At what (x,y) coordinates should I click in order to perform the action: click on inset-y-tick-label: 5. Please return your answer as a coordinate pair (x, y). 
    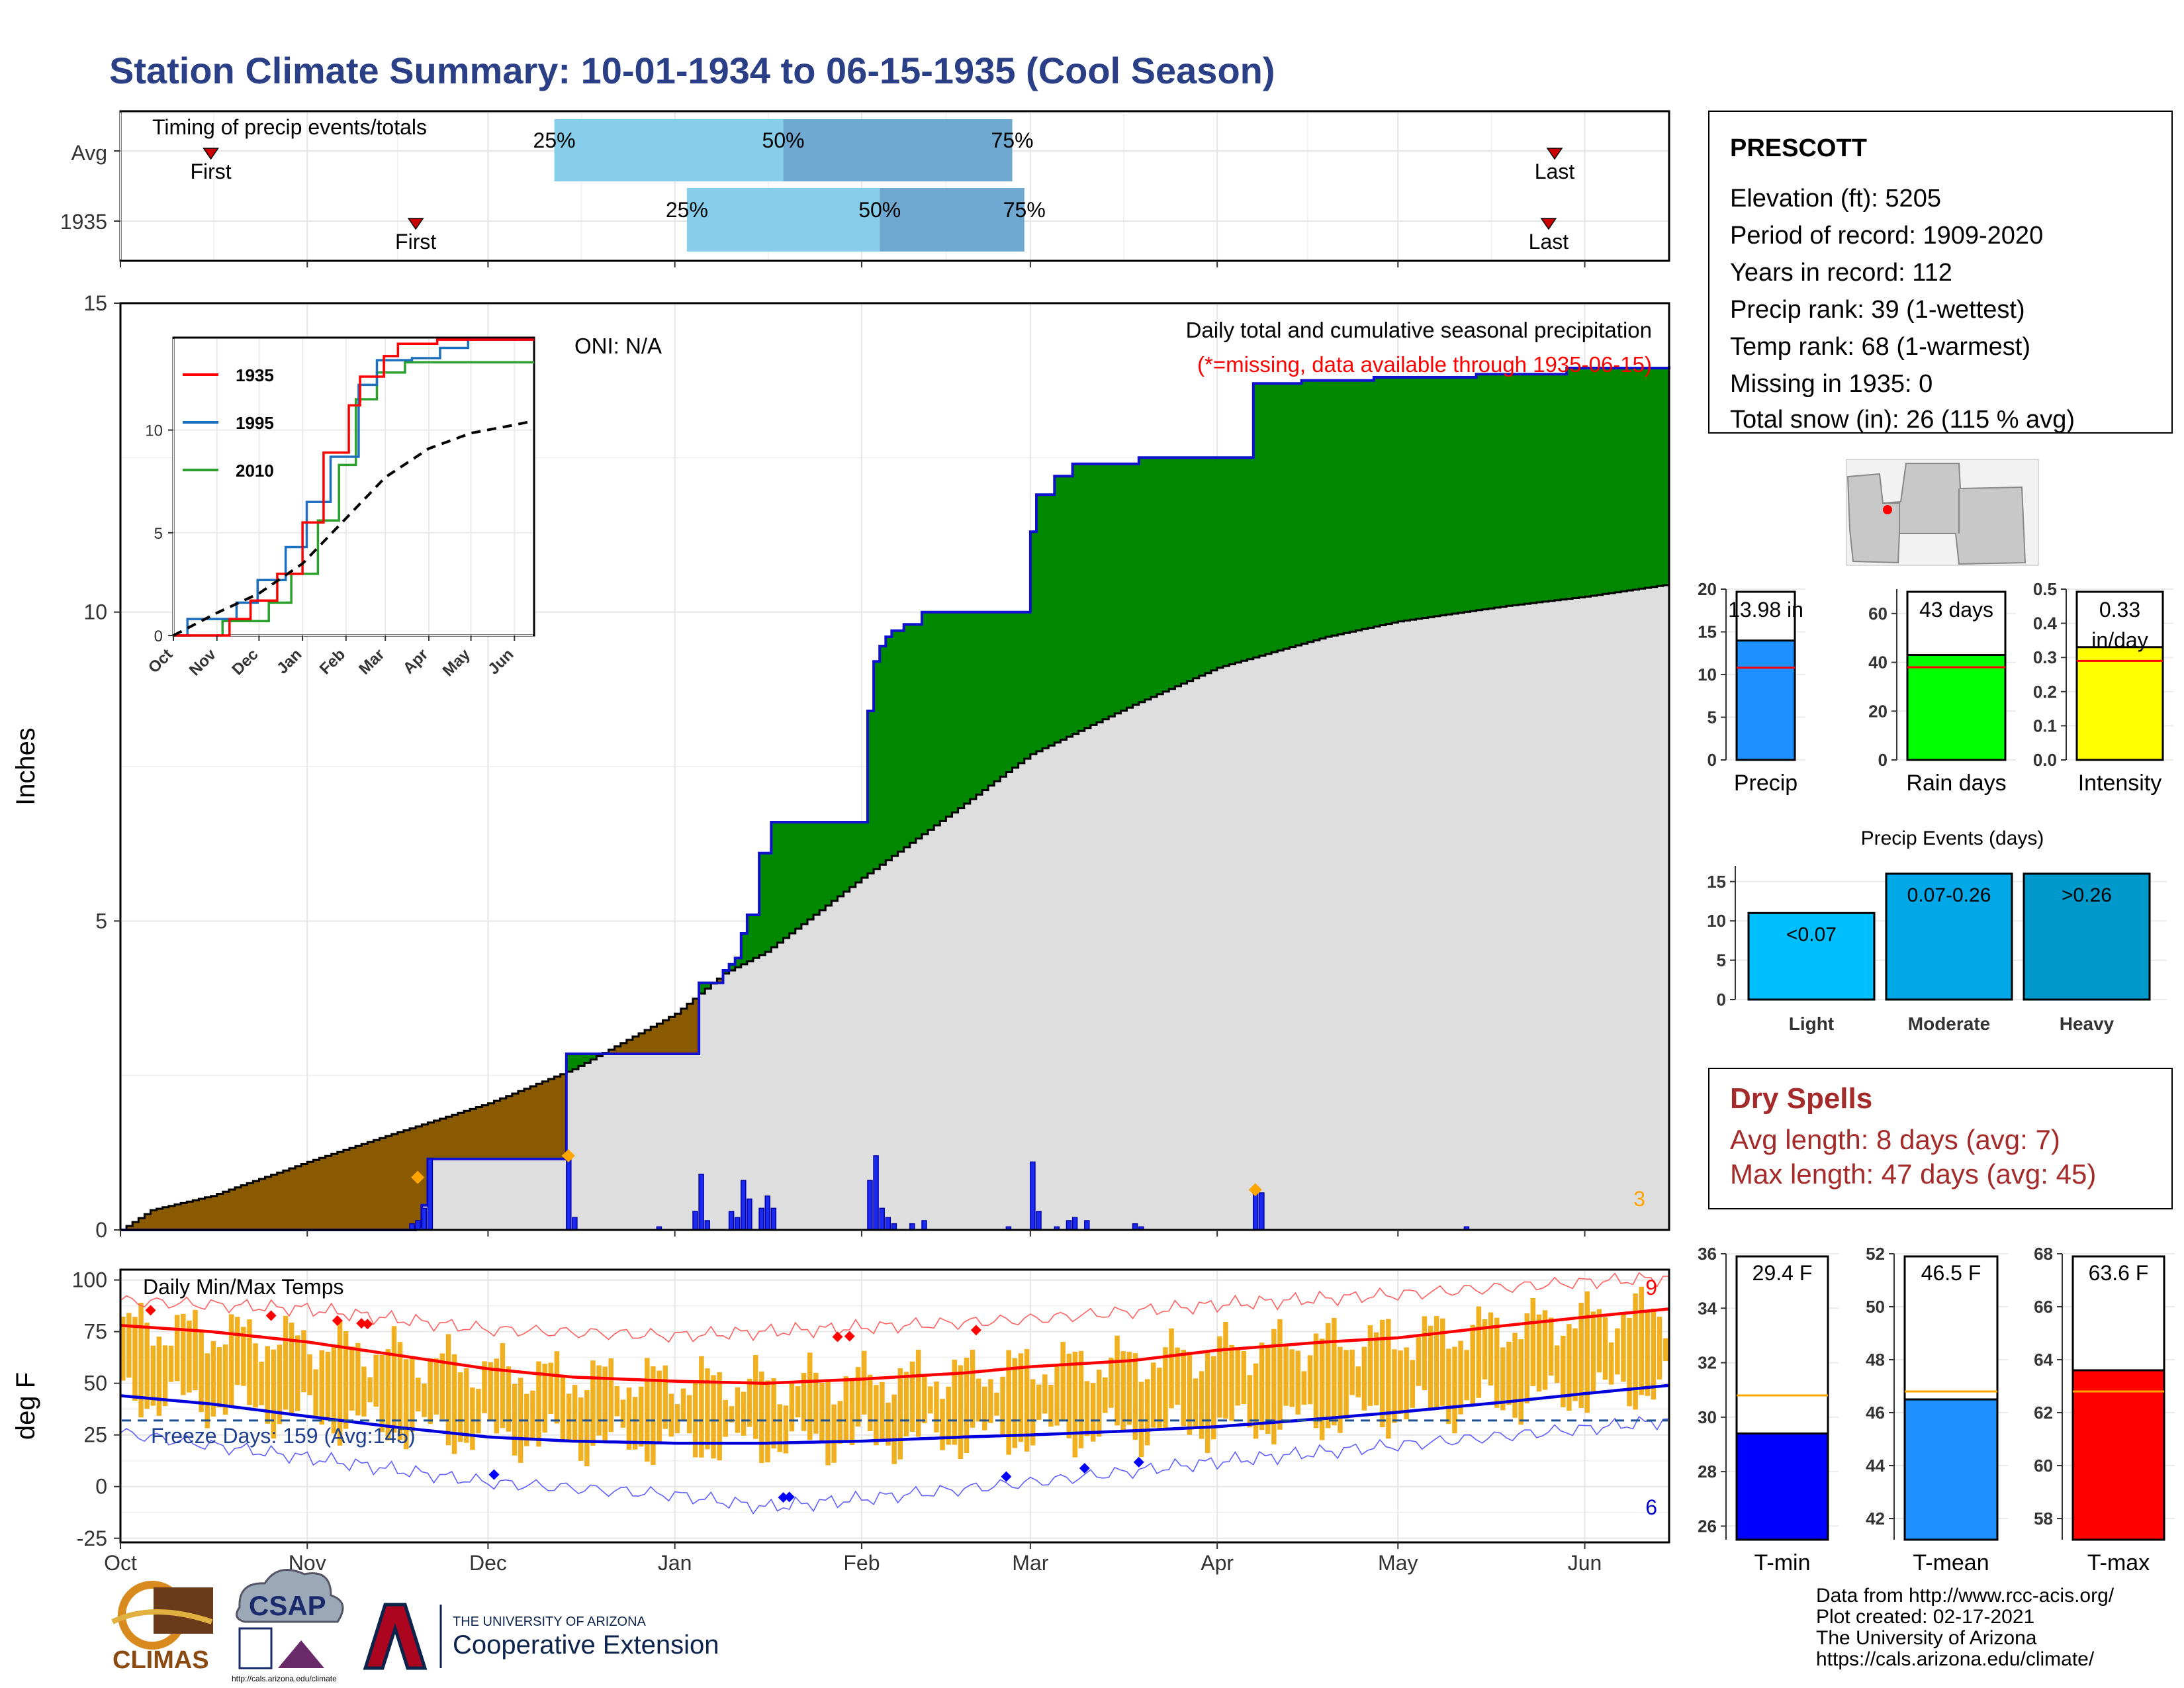
    Looking at the image, I should click on (159, 534).